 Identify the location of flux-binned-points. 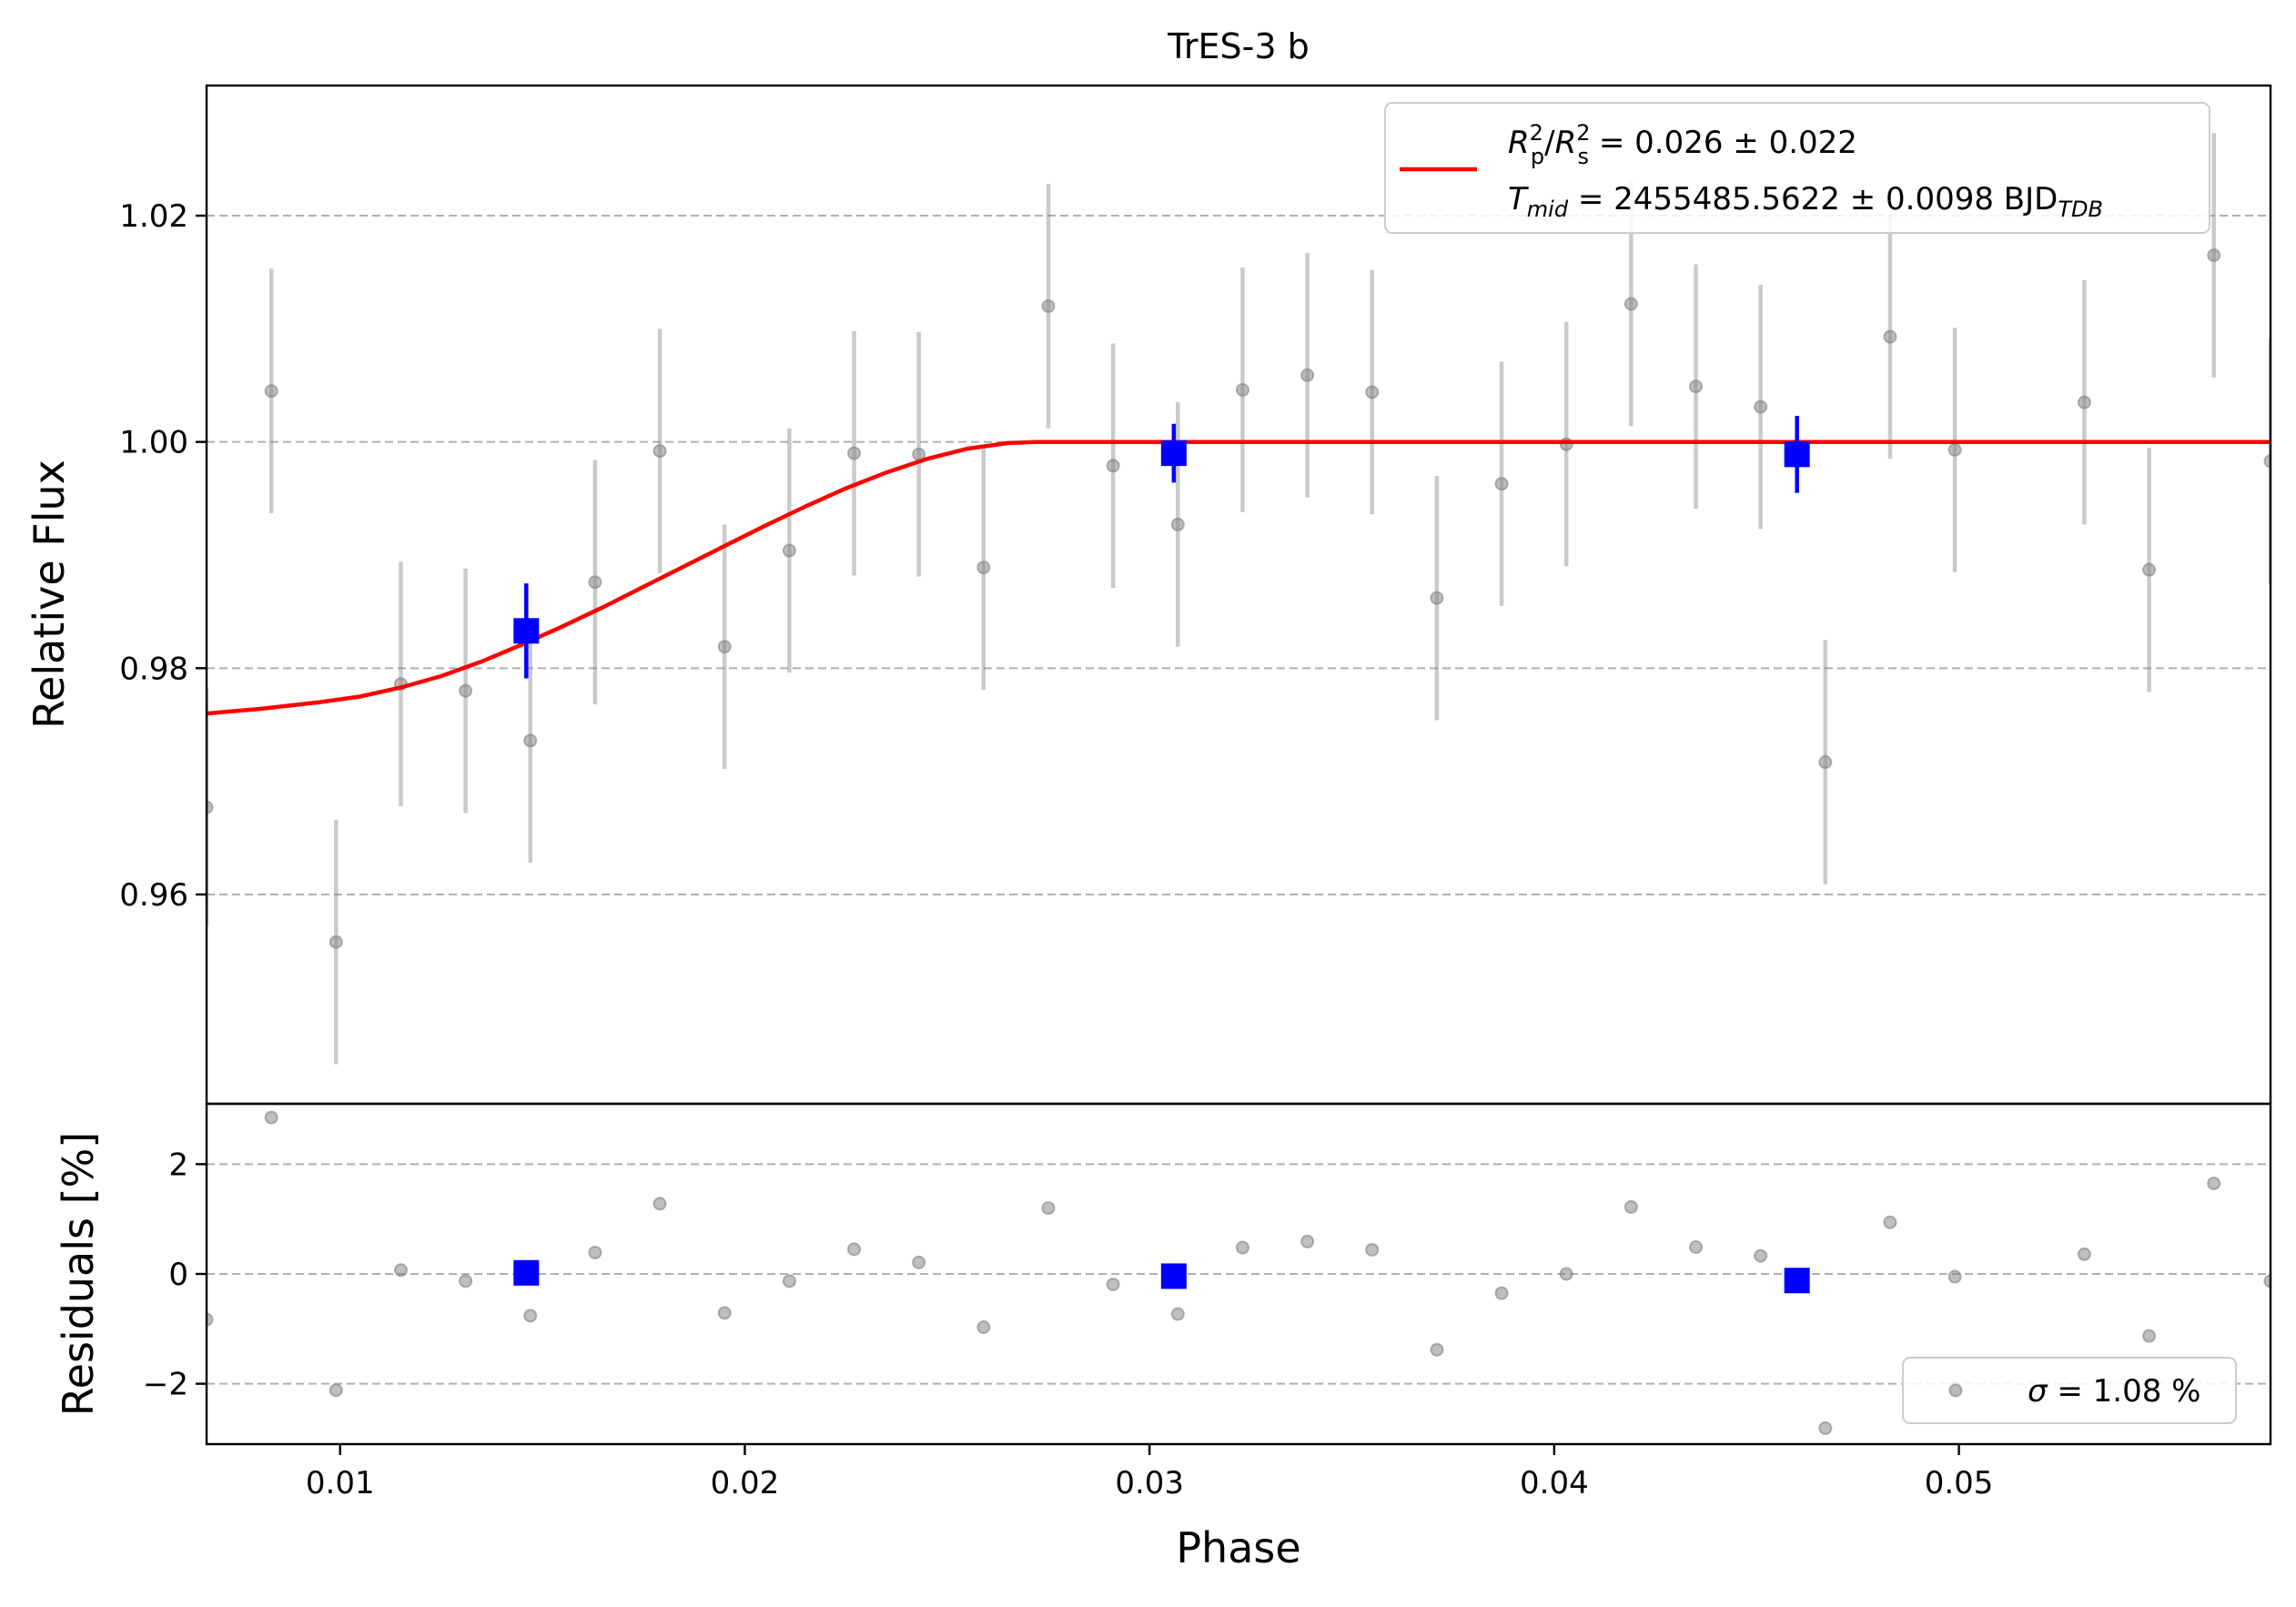
(1161, 547).